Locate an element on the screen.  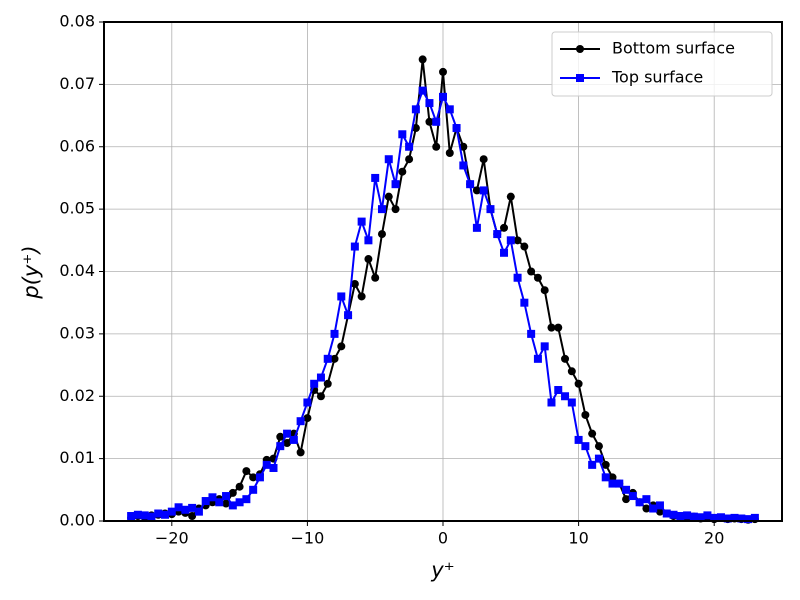
y-tick-label: 0.07 is located at coordinates (77, 83).